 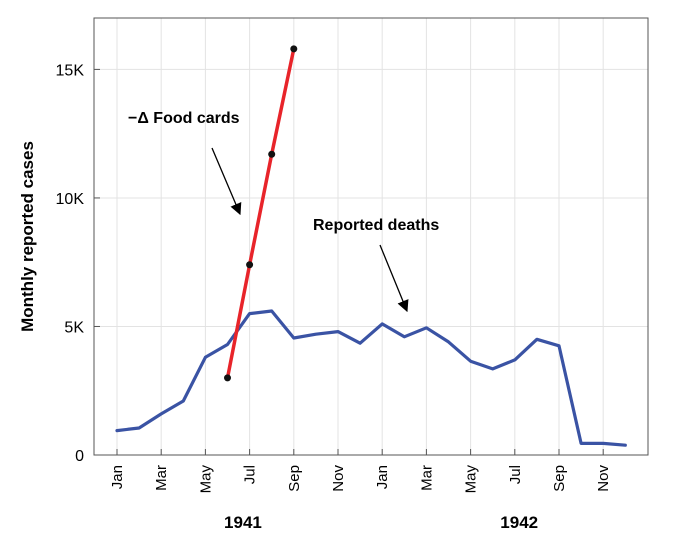 What do you see at coordinates (360, 471) in the screenshot?
I see `x-ticks: Jan Mar May Jul Sep Nov Jan Mar May Jul Sep Nov` at bounding box center [360, 471].